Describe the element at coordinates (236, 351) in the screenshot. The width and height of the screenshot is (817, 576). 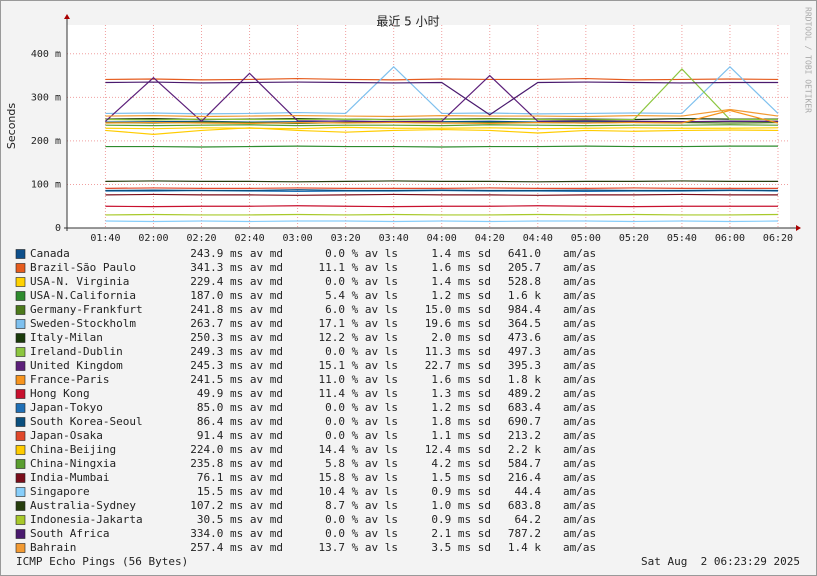
I see `legend-stat: 249.3 ms av md` at that location.